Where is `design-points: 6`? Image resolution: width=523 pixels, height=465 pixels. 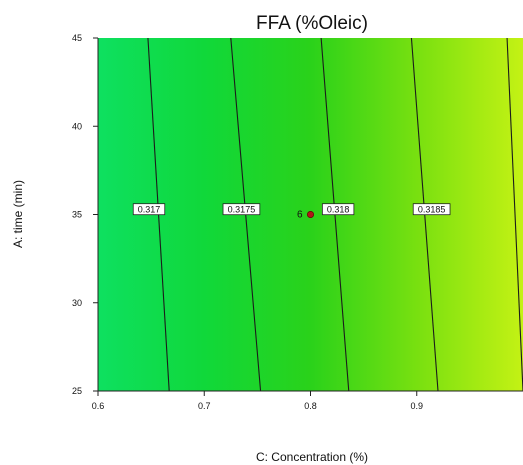
design-points: 6 is located at coordinates (305, 215).